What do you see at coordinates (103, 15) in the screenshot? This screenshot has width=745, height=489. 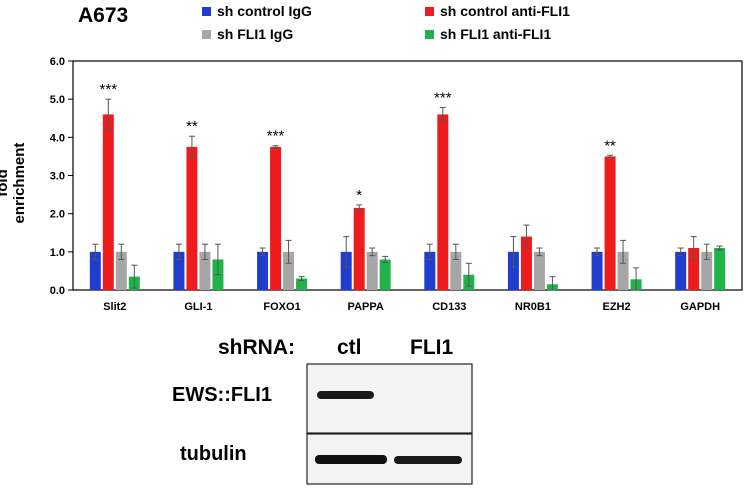 I see `panel-label: A673` at bounding box center [103, 15].